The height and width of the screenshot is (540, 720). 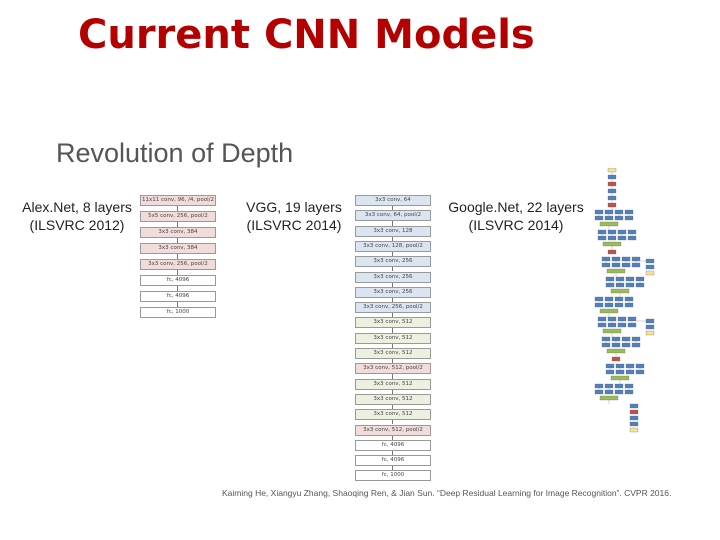 I want to click on googlenet-diagram, so click(x=624, y=300).